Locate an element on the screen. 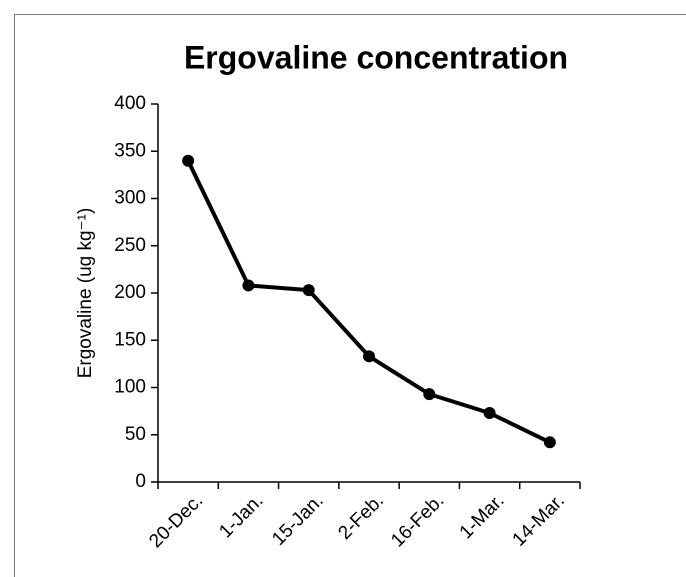  y-axis-label: Ergovaline (ug kg⁻¹) is located at coordinates (85, 293).